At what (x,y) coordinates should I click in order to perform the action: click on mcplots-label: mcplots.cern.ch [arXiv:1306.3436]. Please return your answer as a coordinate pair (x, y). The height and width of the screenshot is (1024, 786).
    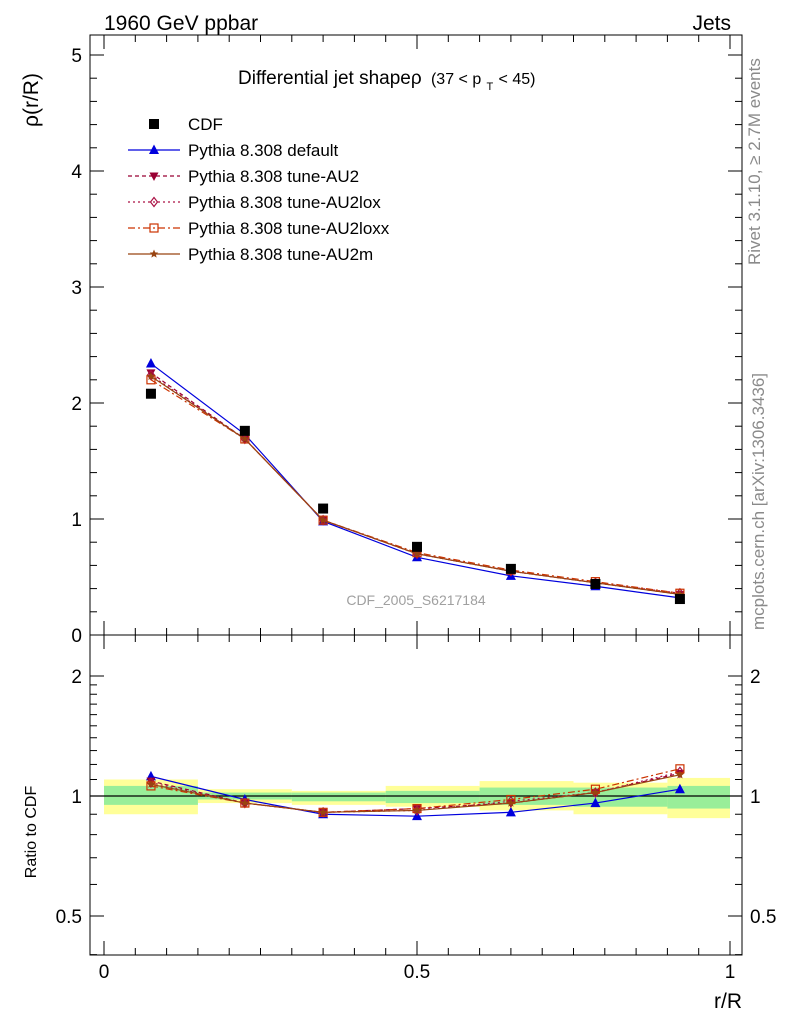
    Looking at the image, I should click on (758, 501).